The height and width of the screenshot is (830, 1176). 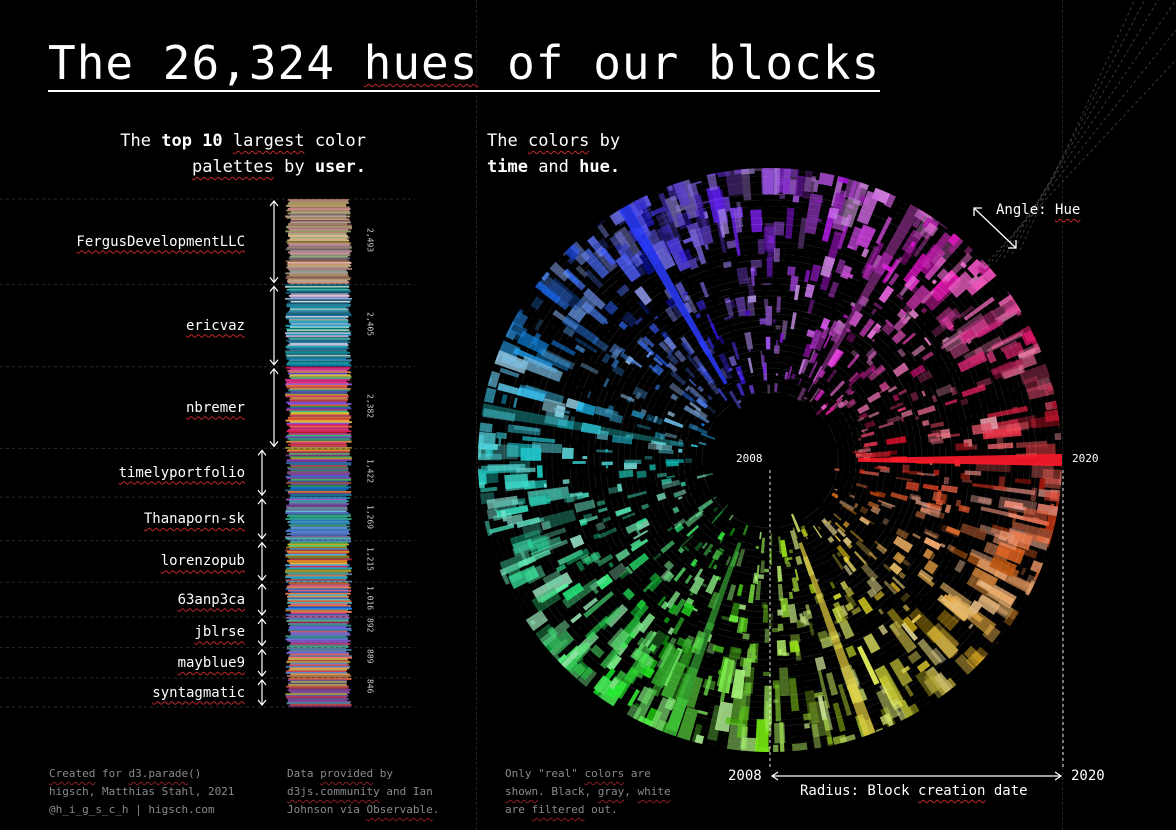 What do you see at coordinates (749, 458) in the screenshot?
I see `center-year-label: 2008` at bounding box center [749, 458].